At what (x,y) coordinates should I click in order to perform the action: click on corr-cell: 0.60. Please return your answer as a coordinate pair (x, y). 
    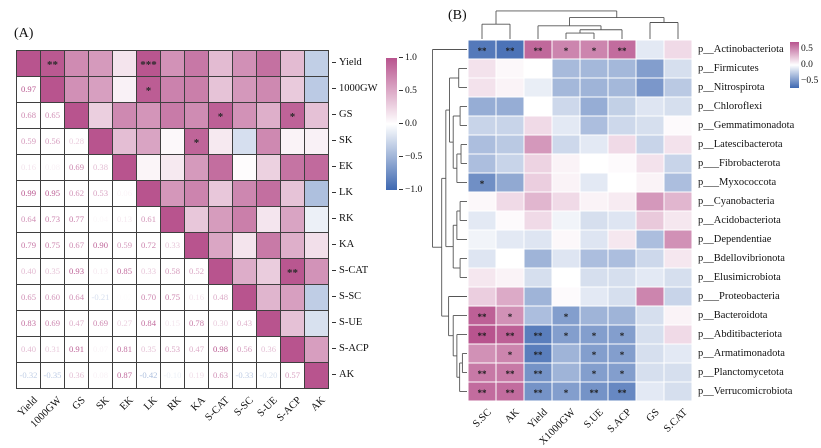
    Looking at the image, I should click on (53, 298).